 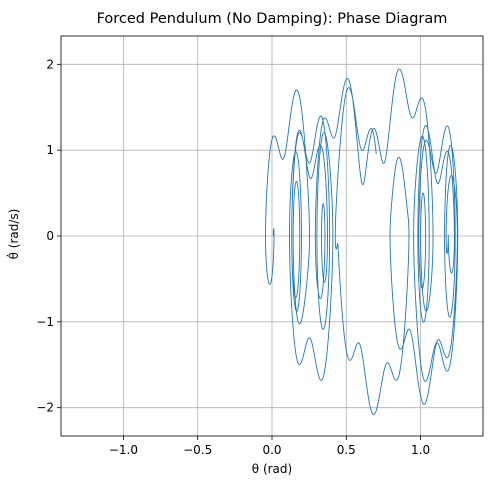 What do you see at coordinates (346, 450) in the screenshot?
I see `x-tick-label: 0.5` at bounding box center [346, 450].